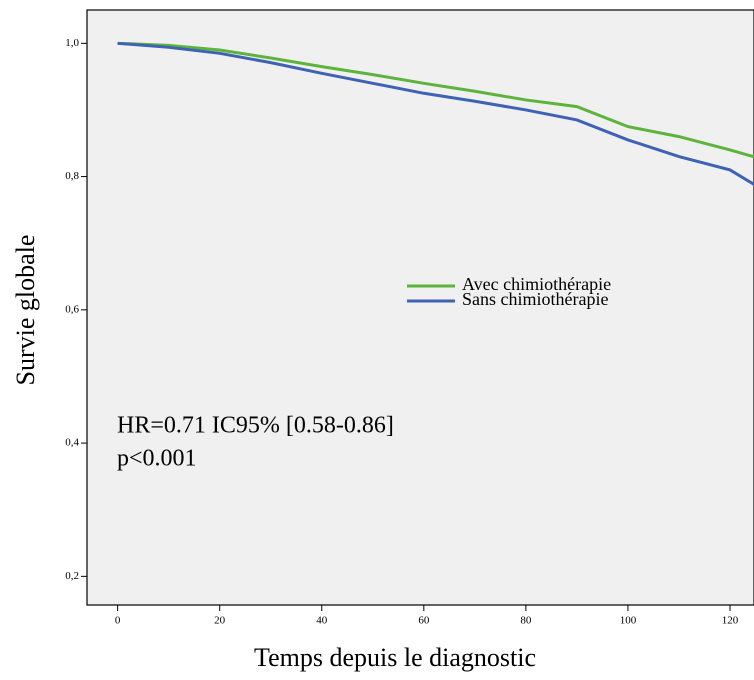  I want to click on x-axis-label: Temps depuis le diagnostic, so click(395, 657).